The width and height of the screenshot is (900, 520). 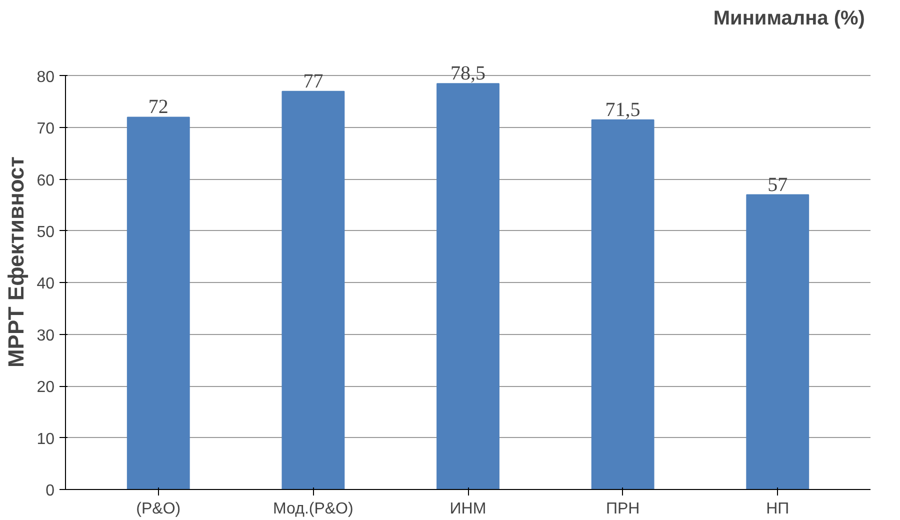 What do you see at coordinates (158, 107) in the screenshot?
I see `data-label: 72` at bounding box center [158, 107].